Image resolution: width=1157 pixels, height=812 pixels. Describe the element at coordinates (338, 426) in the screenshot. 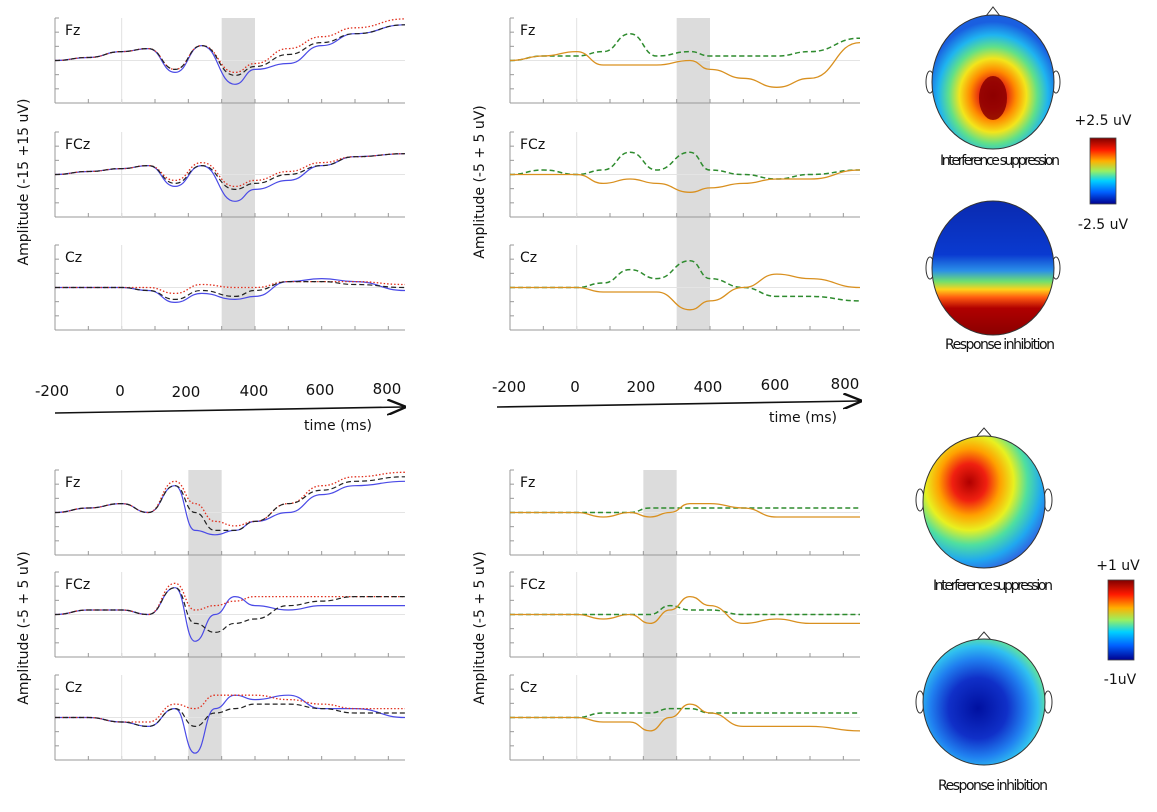

I see `time-label-left: time (ms)` at that location.